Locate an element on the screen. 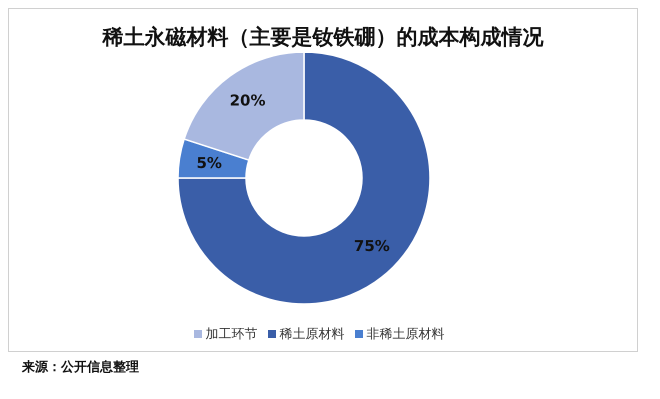 This screenshot has width=660, height=399. legend-label: 稀土原材料 is located at coordinates (312, 334).